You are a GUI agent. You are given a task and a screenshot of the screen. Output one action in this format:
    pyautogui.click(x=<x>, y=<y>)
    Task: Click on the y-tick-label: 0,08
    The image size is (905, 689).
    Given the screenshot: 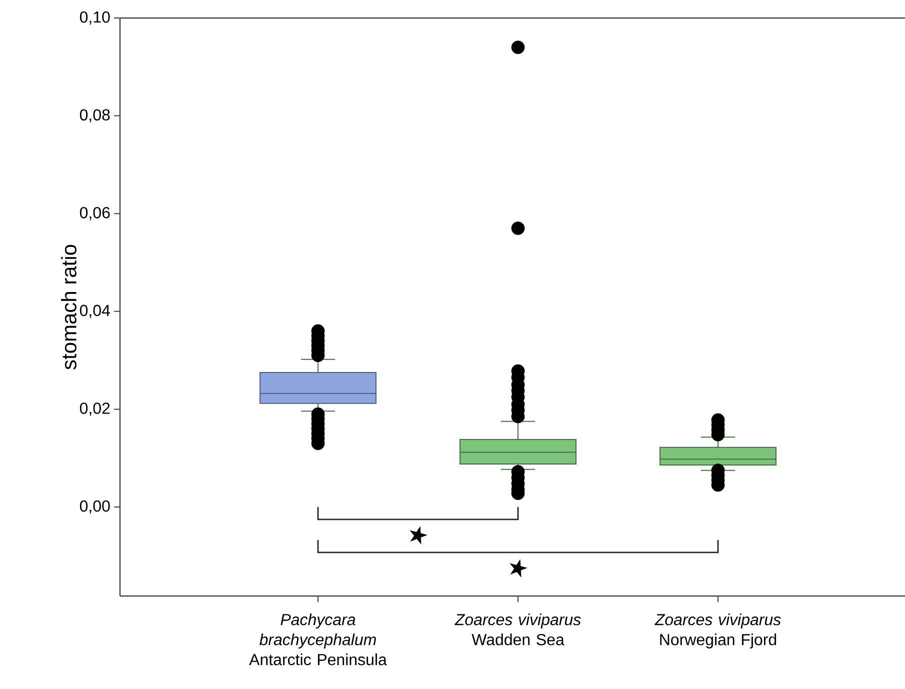 What is the action you would take?
    pyautogui.click(x=95, y=115)
    